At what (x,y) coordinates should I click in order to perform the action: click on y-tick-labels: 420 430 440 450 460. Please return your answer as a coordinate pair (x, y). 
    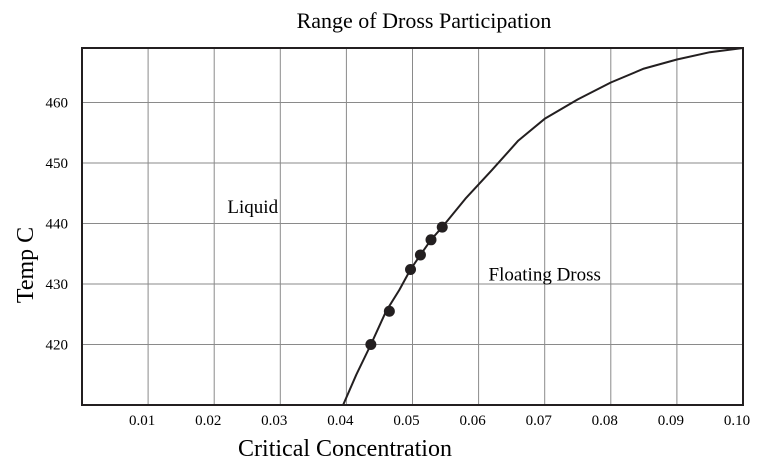
    Looking at the image, I should click on (57, 224).